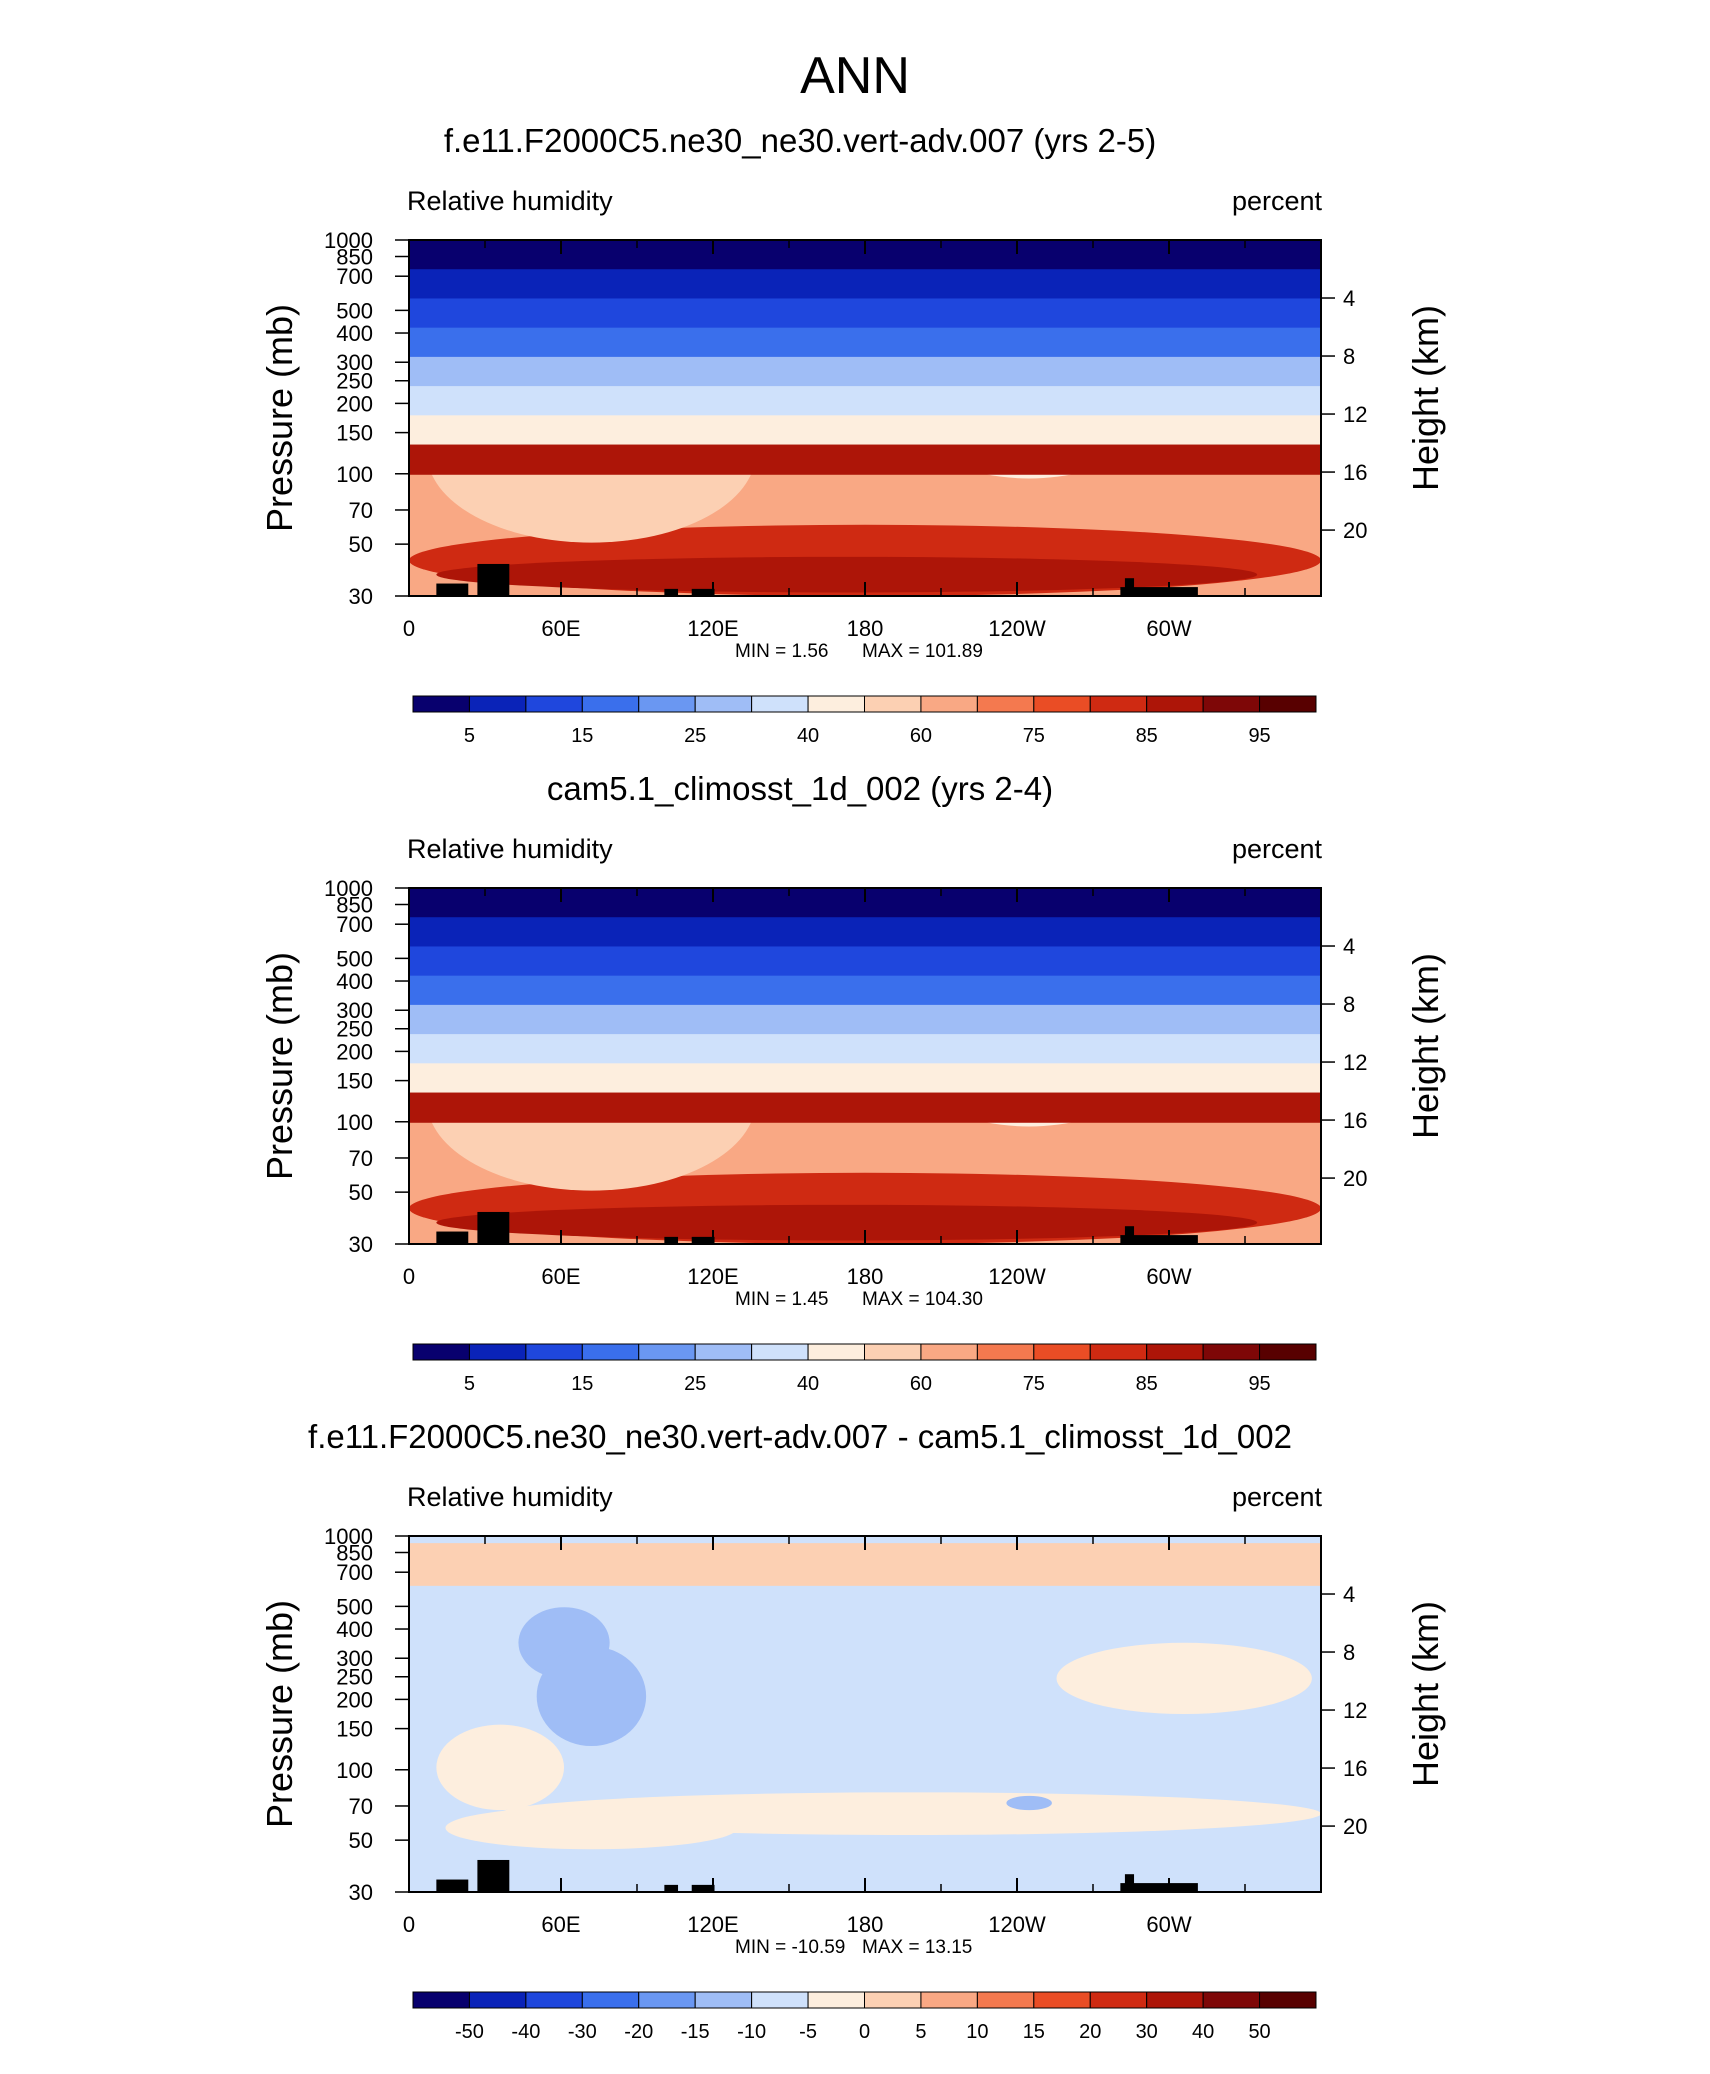 This screenshot has height=2074, width=1710. Describe the element at coordinates (1034, 736) in the screenshot. I see `colorbar-label: 75` at that location.